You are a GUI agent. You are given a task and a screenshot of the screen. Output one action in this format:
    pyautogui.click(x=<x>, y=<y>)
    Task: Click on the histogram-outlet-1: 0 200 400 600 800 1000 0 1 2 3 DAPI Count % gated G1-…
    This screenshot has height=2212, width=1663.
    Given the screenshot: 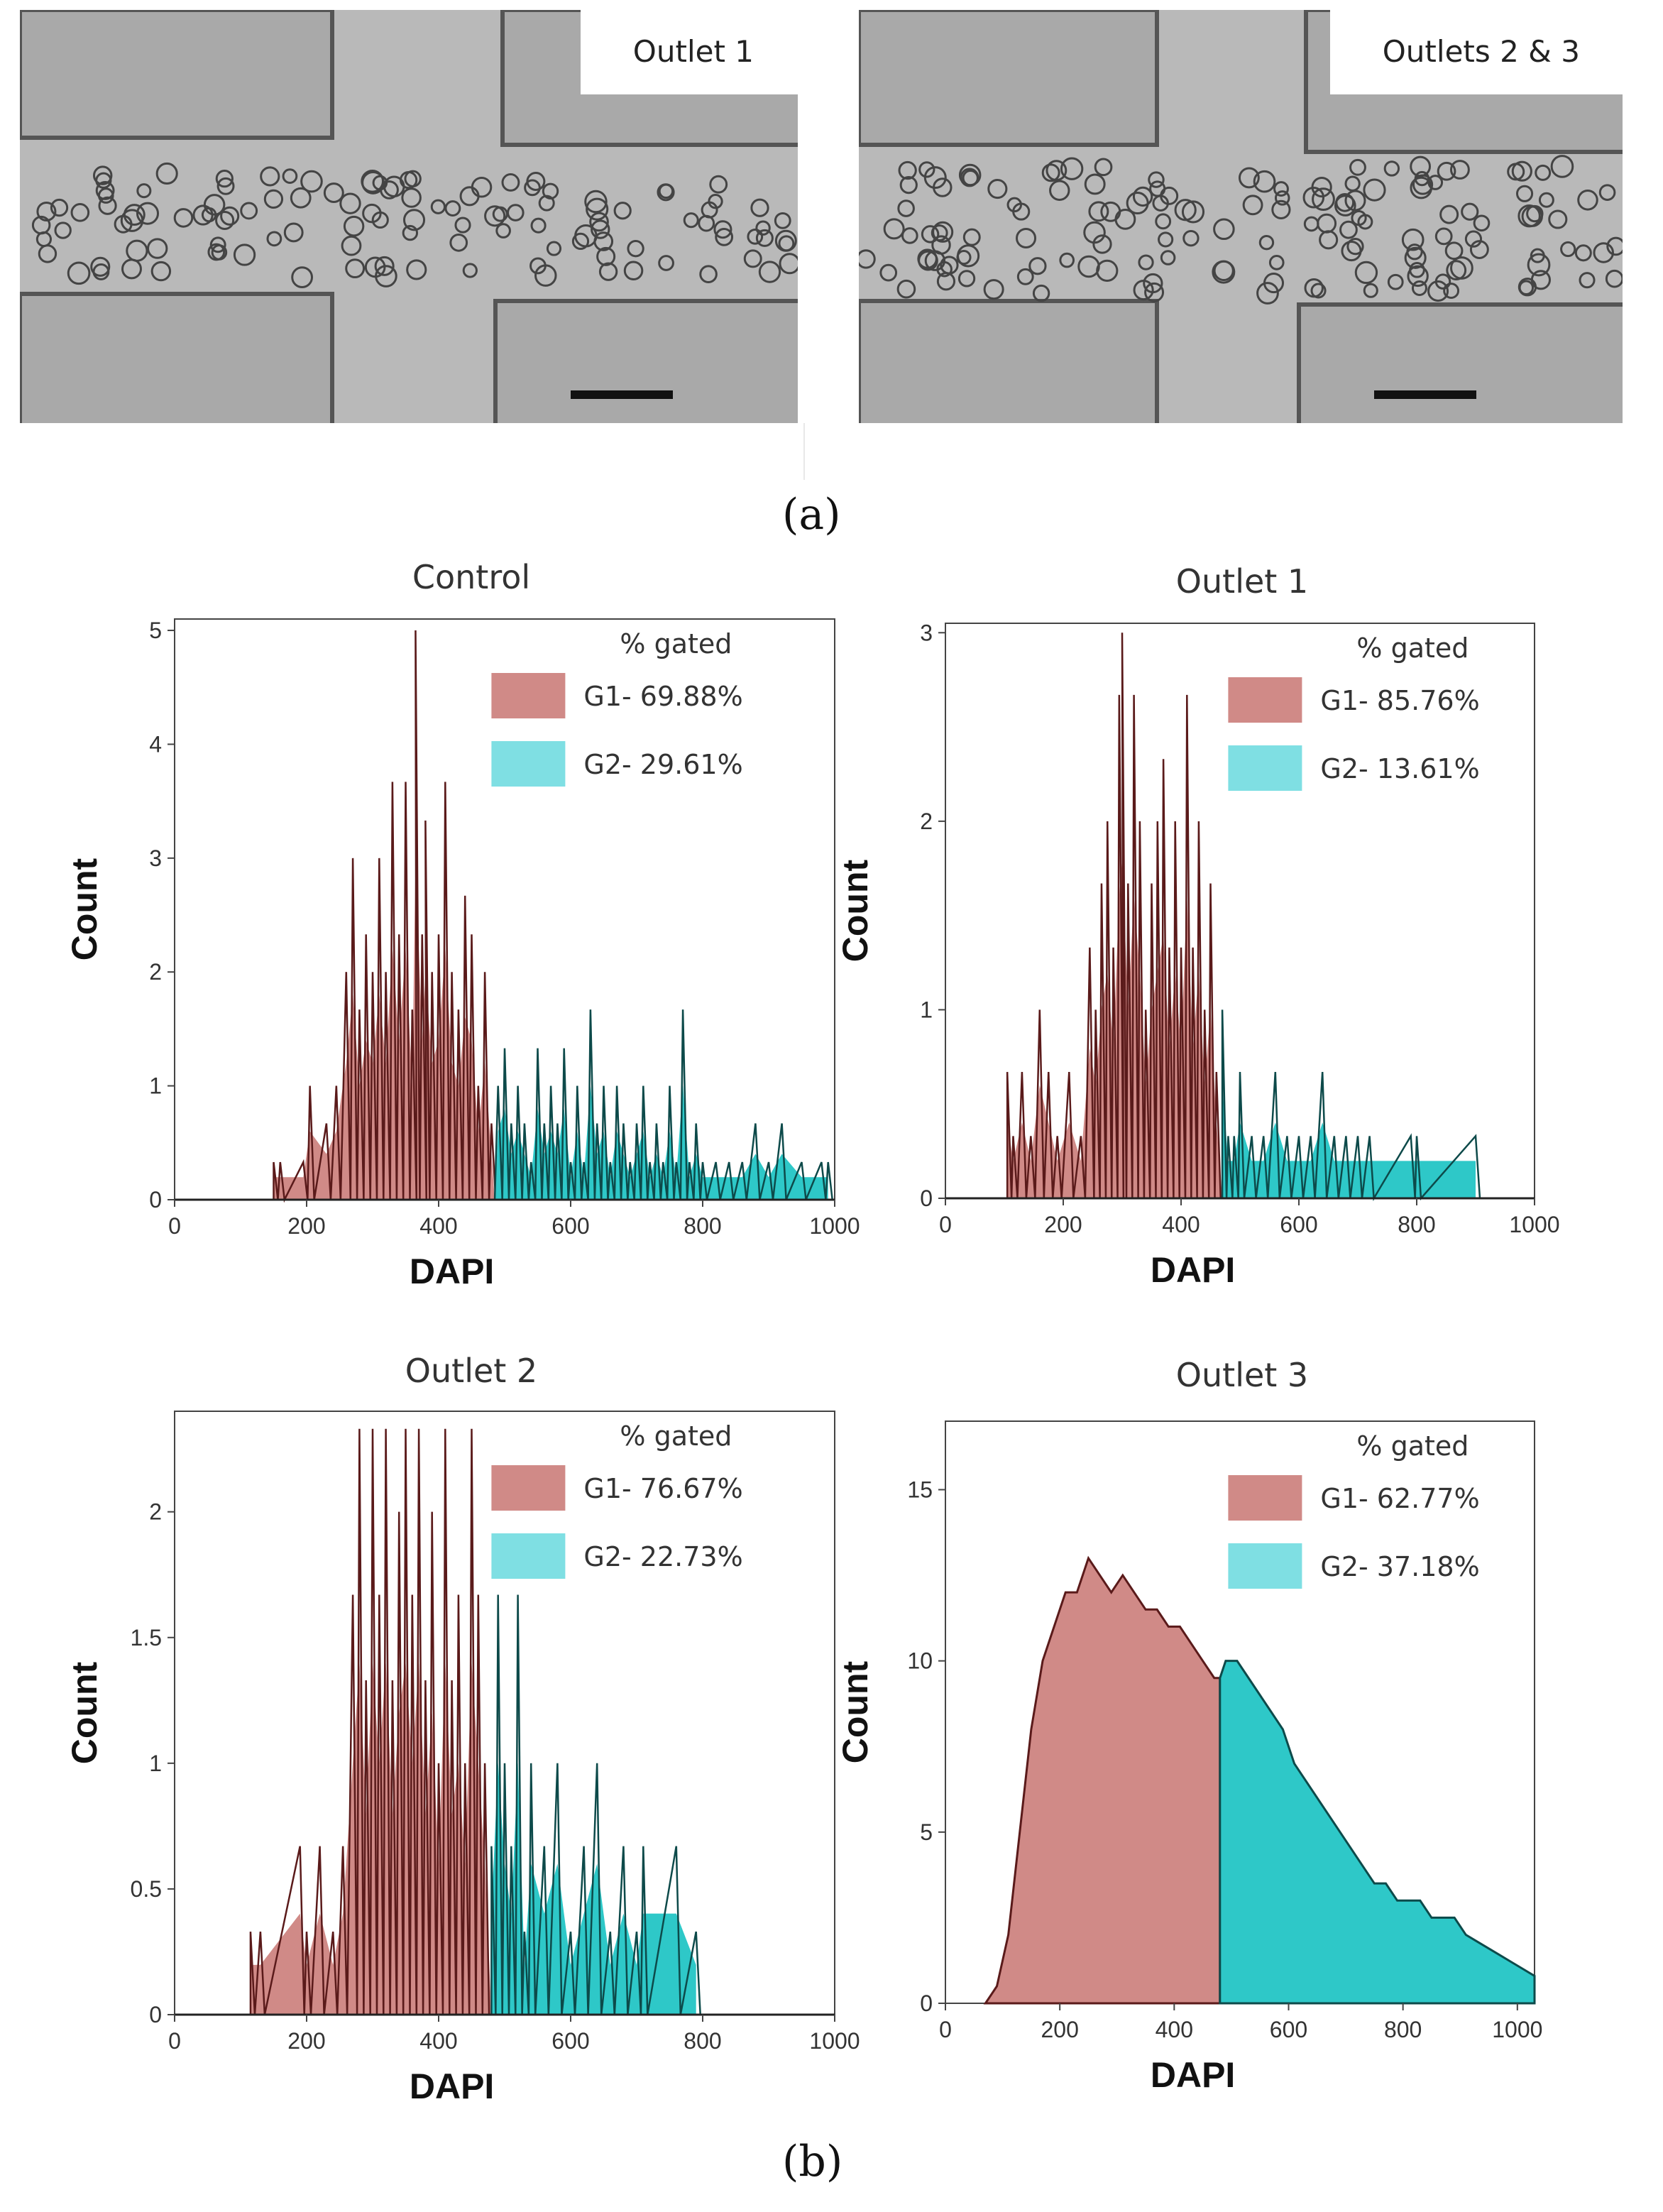 What is the action you would take?
    pyautogui.click(x=1197, y=955)
    